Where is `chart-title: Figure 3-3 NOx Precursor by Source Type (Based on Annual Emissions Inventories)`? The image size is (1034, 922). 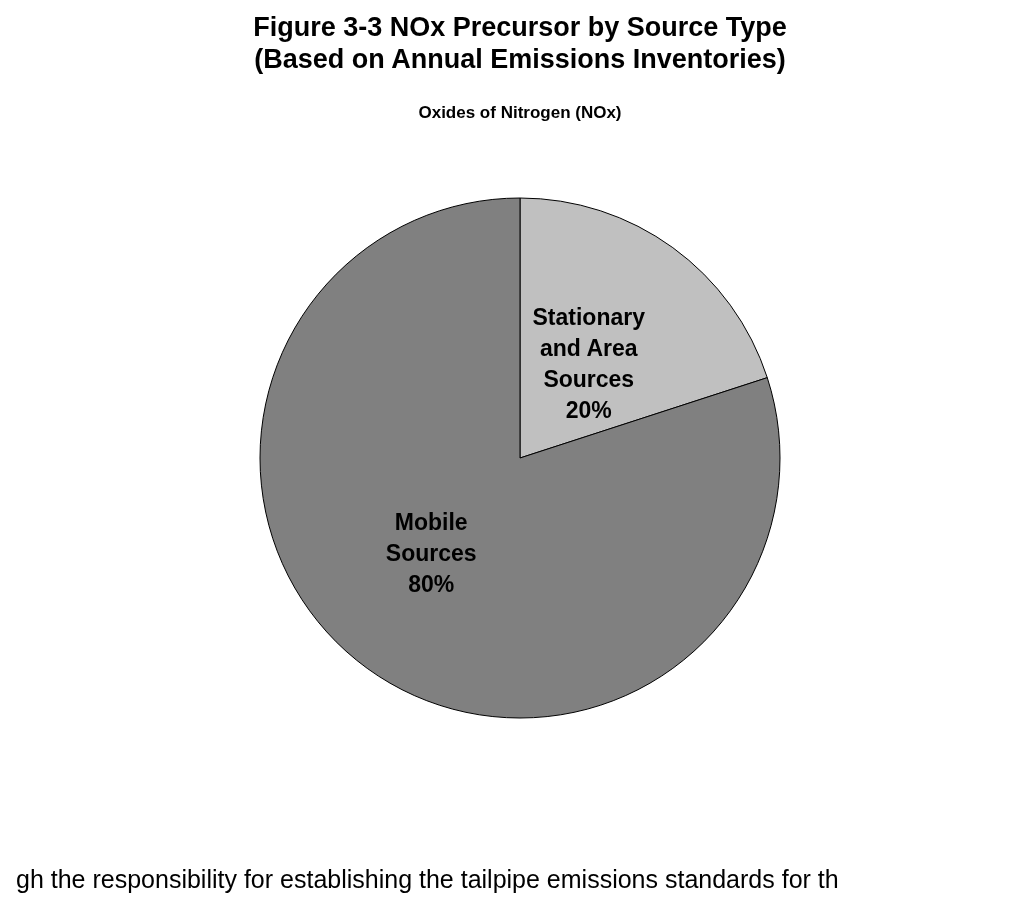
chart-title: Figure 3-3 NOx Precursor by Source Type (Based on Annual Emissions Inventories) is located at coordinates (520, 43).